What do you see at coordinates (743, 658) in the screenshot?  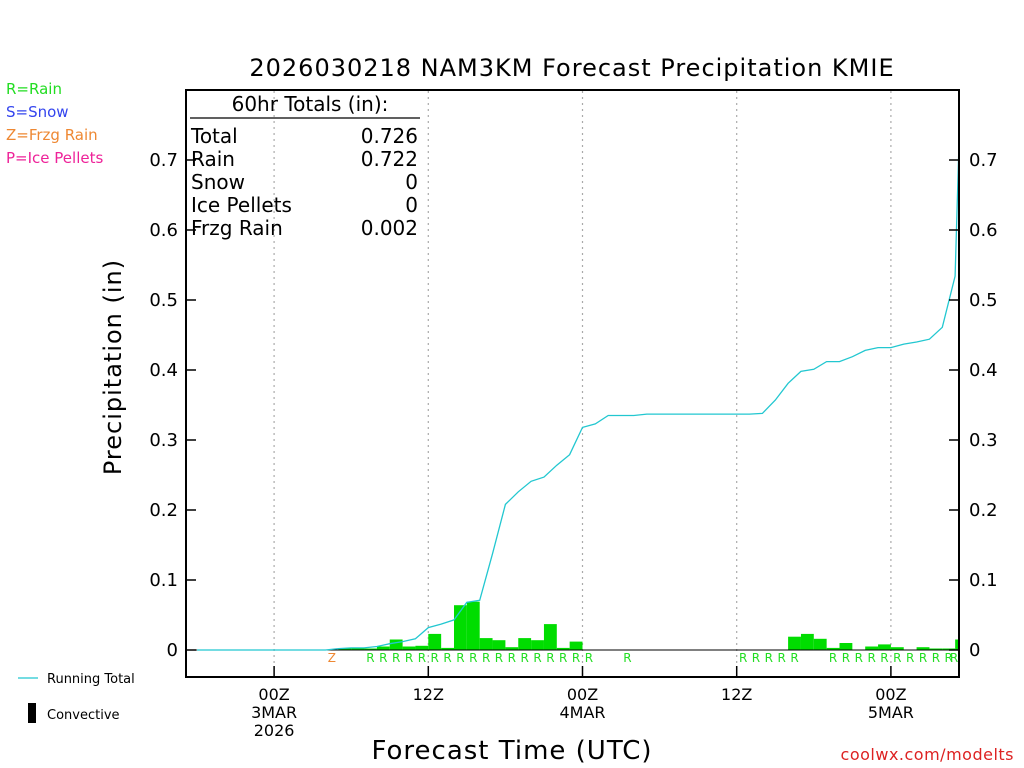 I see `ptype-letter-20: R` at bounding box center [743, 658].